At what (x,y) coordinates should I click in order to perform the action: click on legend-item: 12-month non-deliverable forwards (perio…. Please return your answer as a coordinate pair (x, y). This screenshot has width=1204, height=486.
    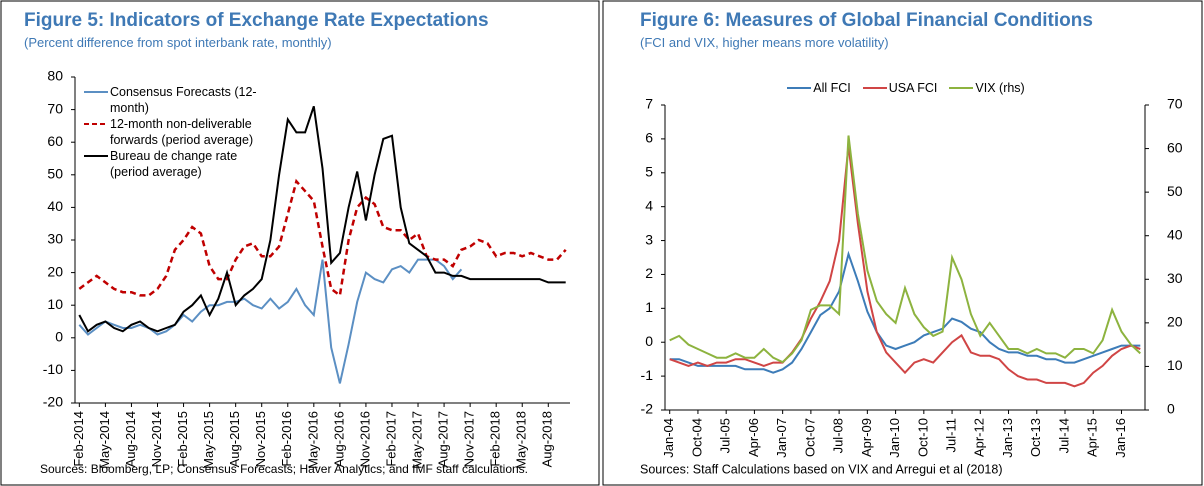
    Looking at the image, I should click on (187, 132).